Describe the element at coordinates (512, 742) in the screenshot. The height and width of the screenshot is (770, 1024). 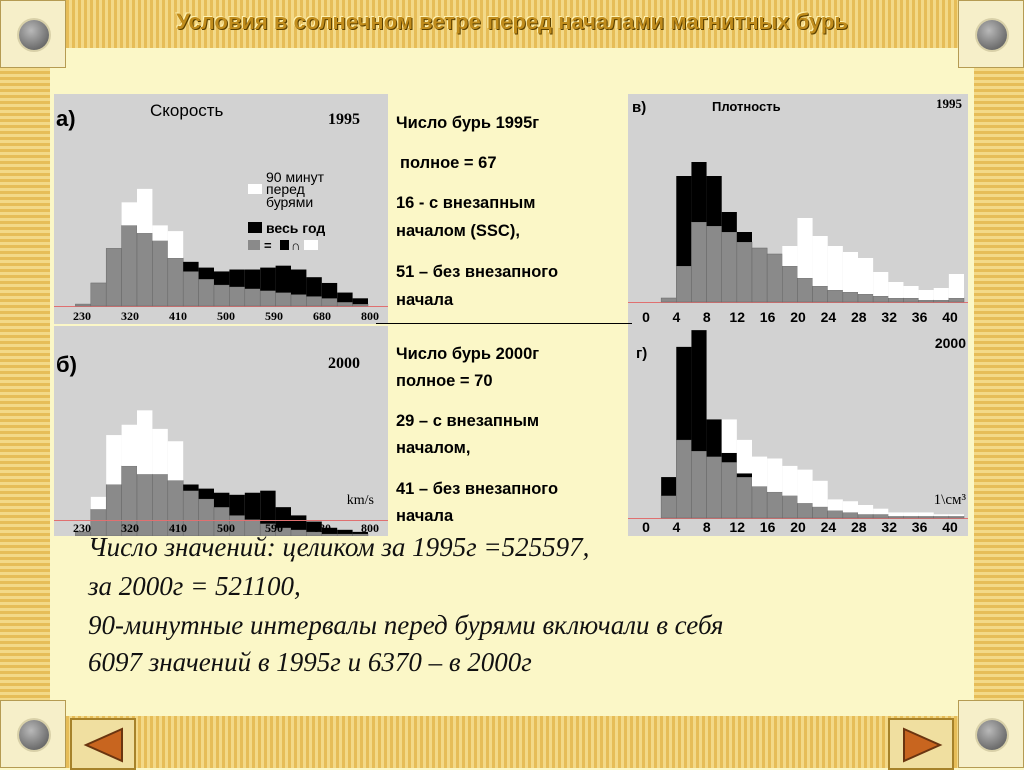
I see `frame-bottom` at that location.